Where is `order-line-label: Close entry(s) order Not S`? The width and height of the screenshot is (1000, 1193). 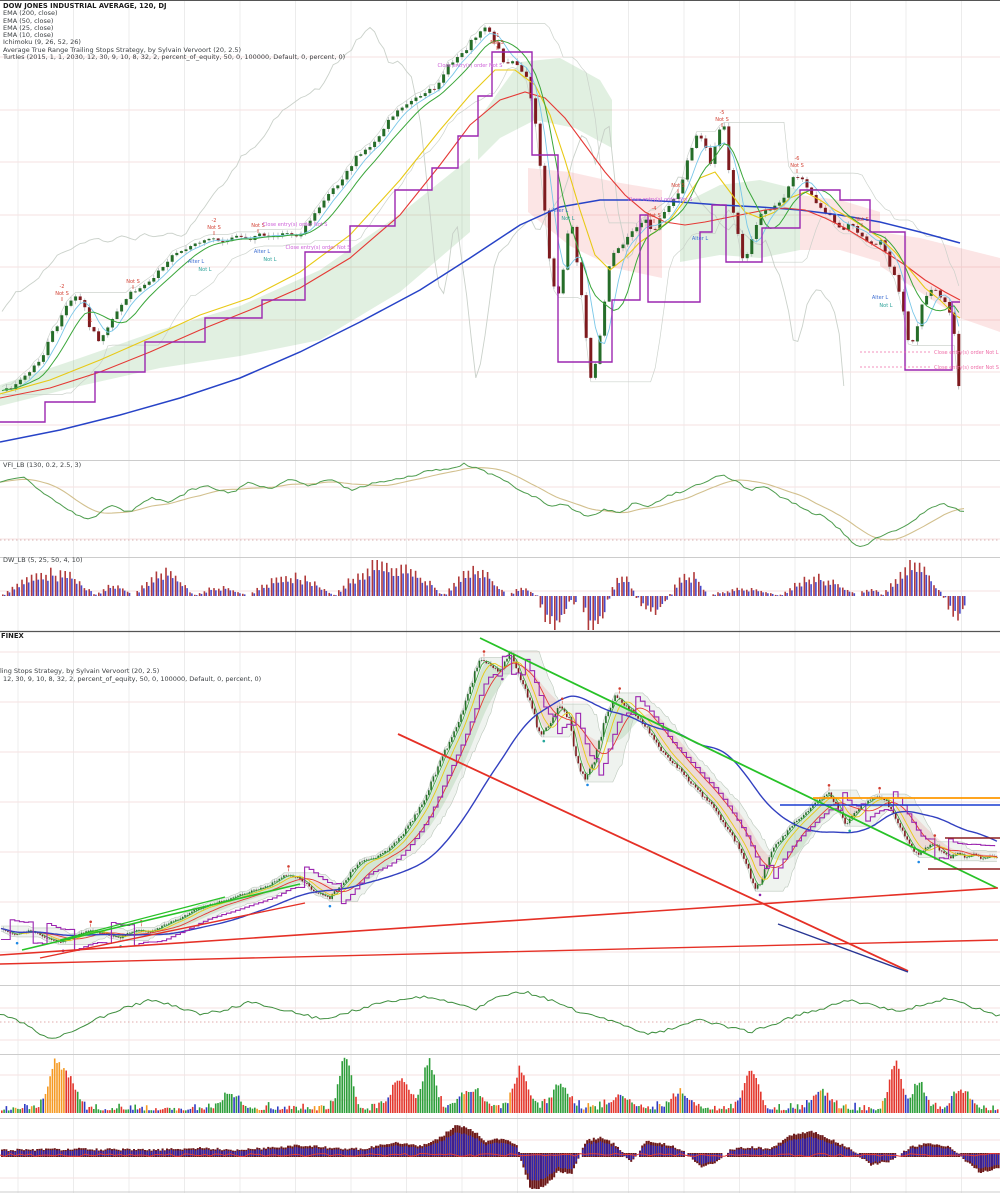 order-line-label: Close entry(s) order Not S is located at coordinates (966, 368).